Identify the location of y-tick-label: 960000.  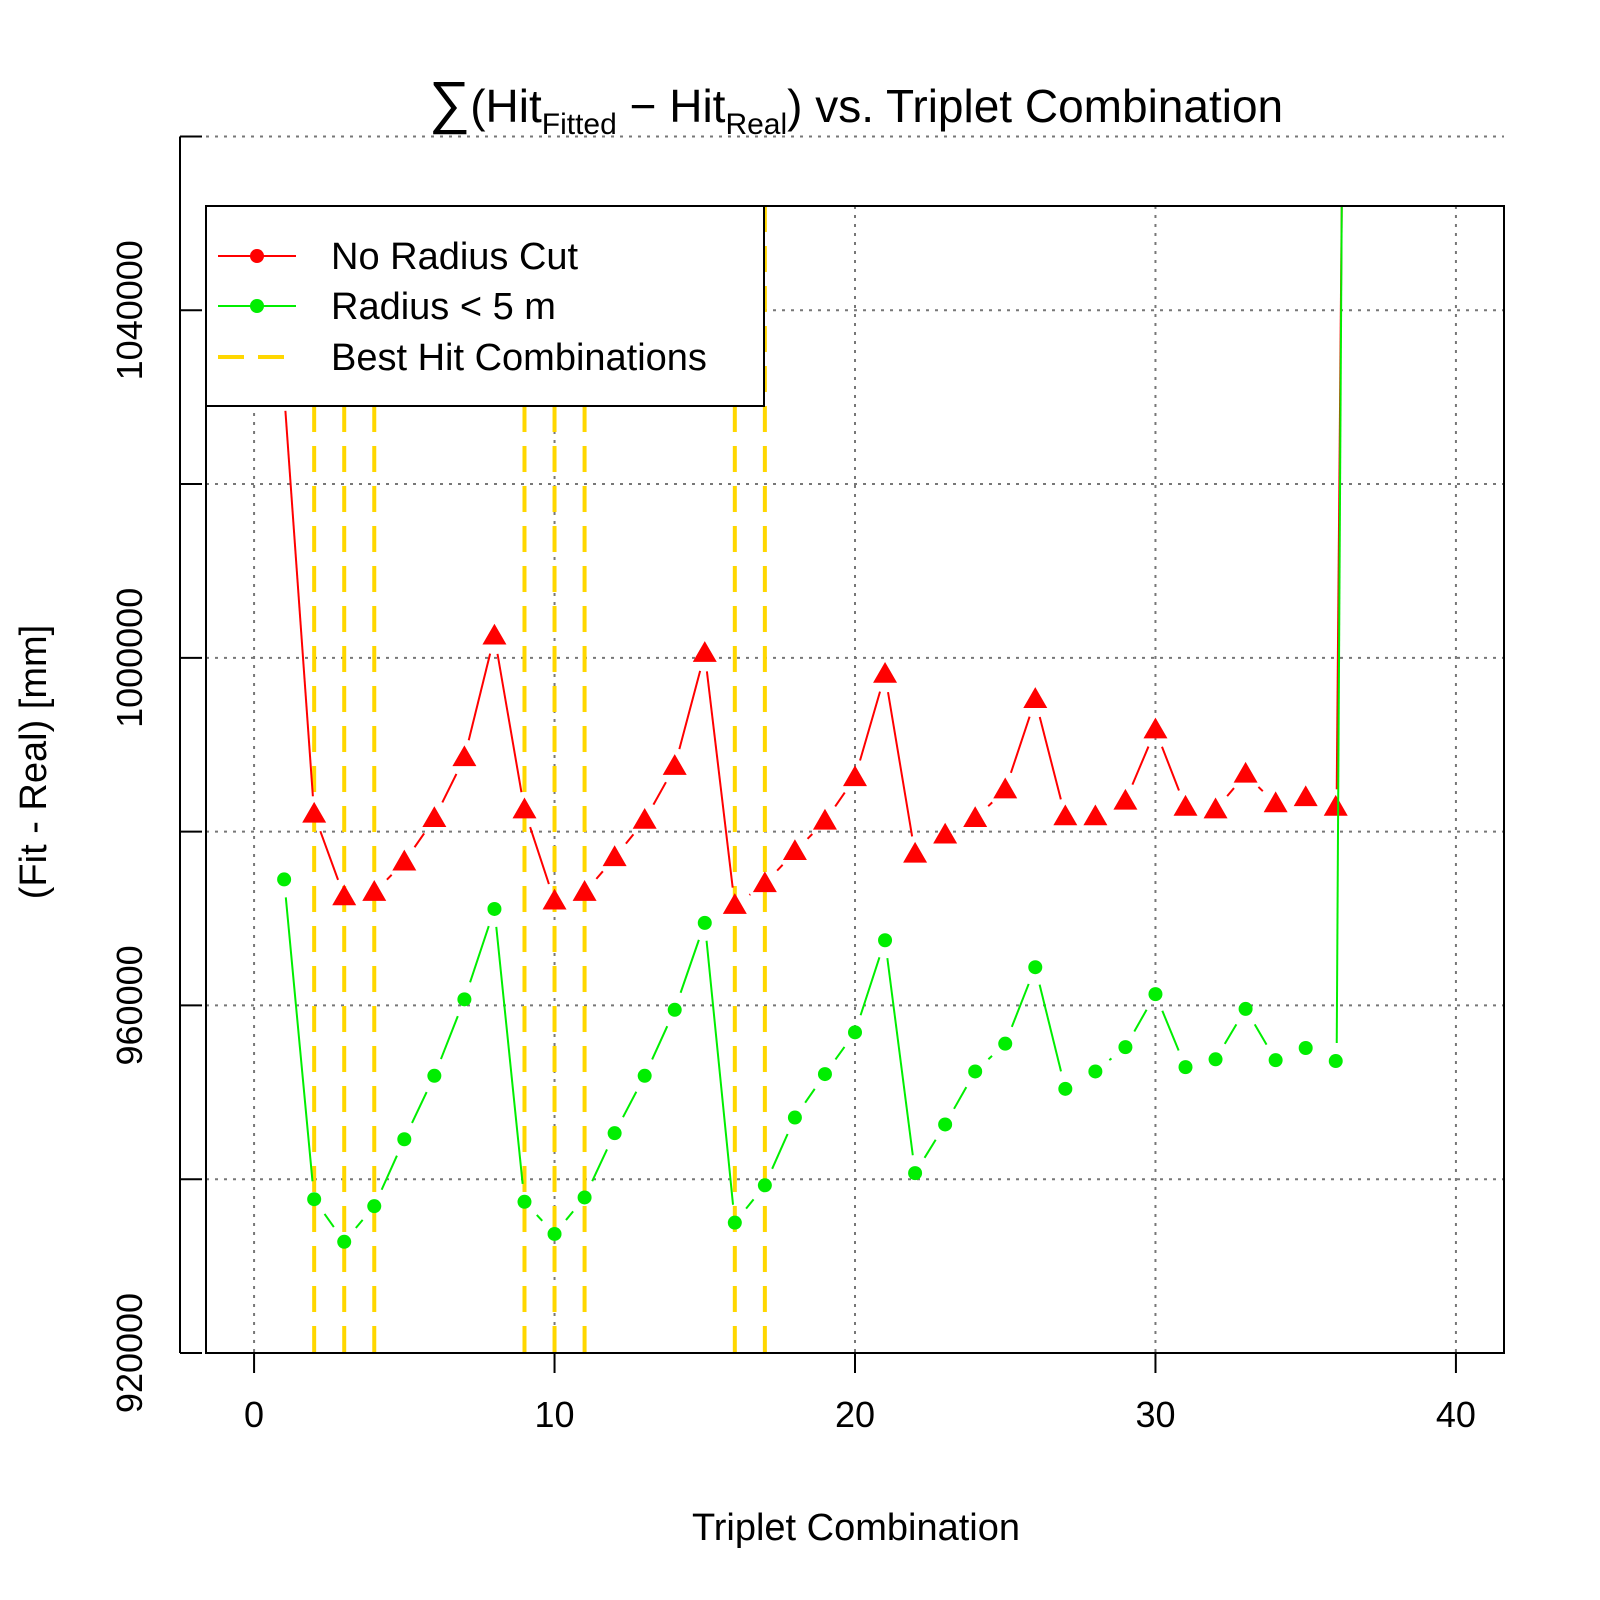
(129, 1005).